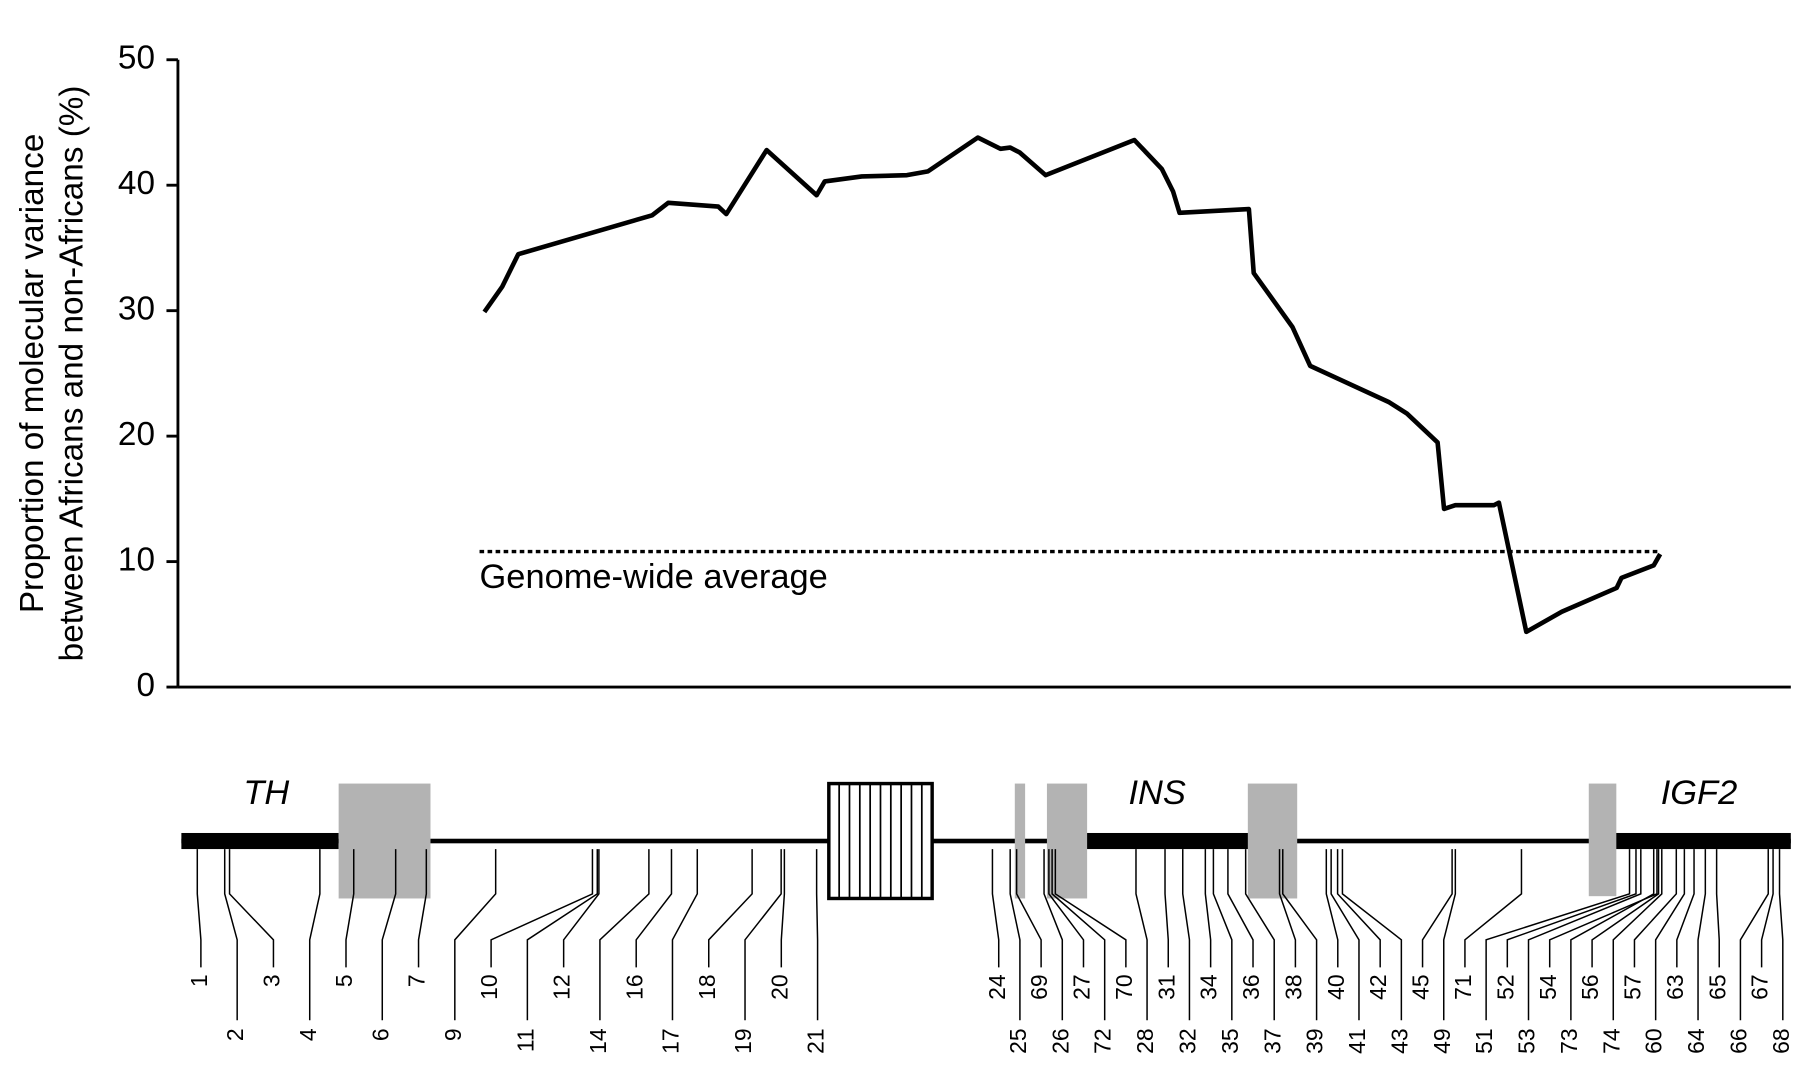  Describe the element at coordinates (71, 373) in the screenshot. I see `y-axis-label: between Africans and non-Africans (%)` at that location.